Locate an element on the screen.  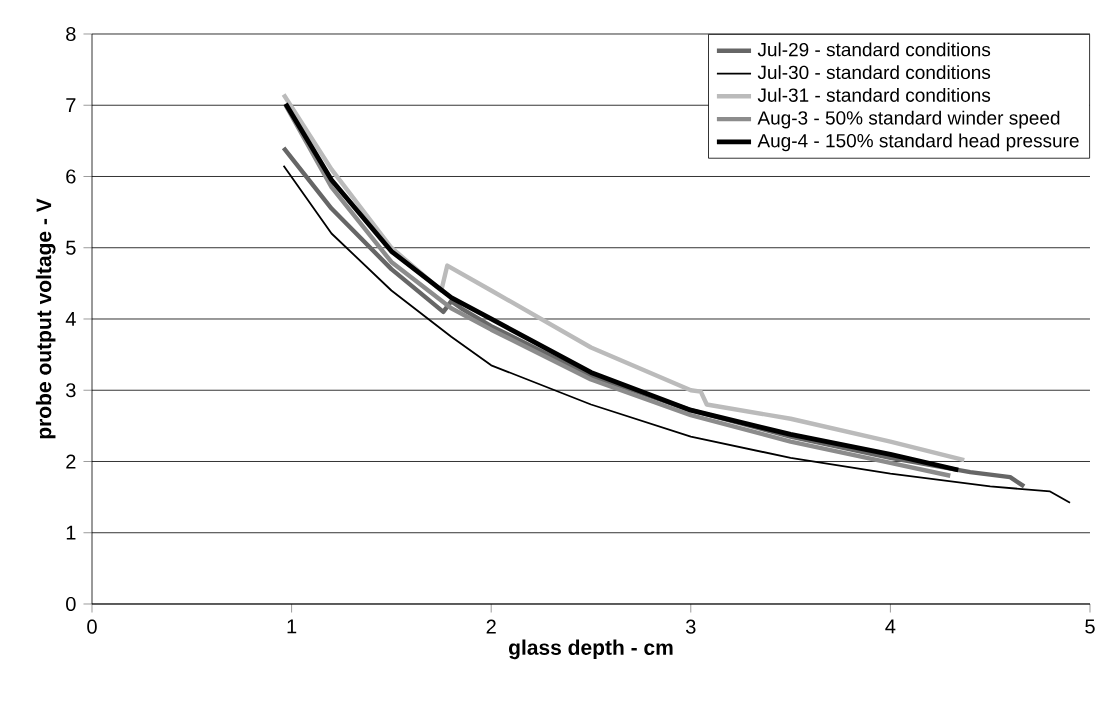
y-tick-label: 4 is located at coordinates (70, 319).